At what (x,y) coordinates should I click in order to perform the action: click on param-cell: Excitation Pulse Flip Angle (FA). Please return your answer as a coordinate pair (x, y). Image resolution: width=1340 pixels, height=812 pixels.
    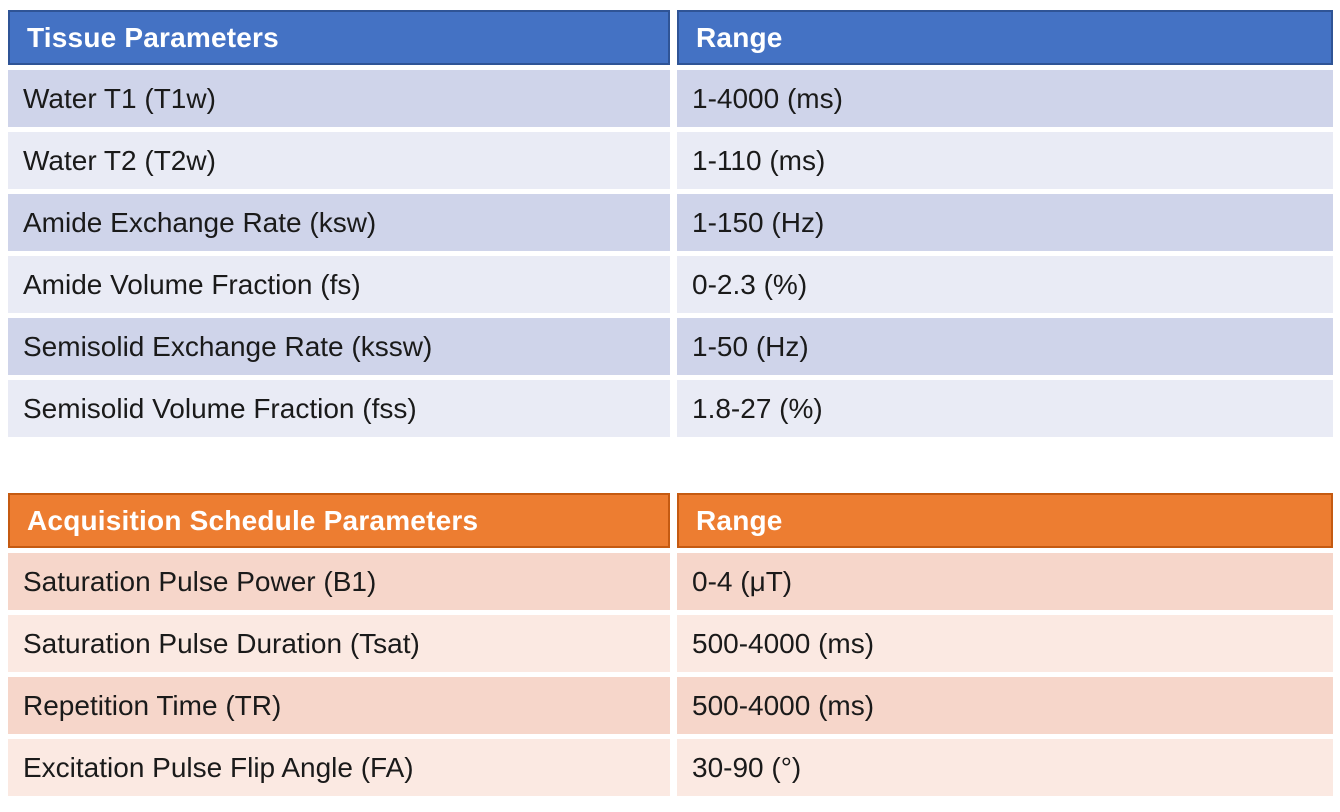
    Looking at the image, I should click on (339, 767).